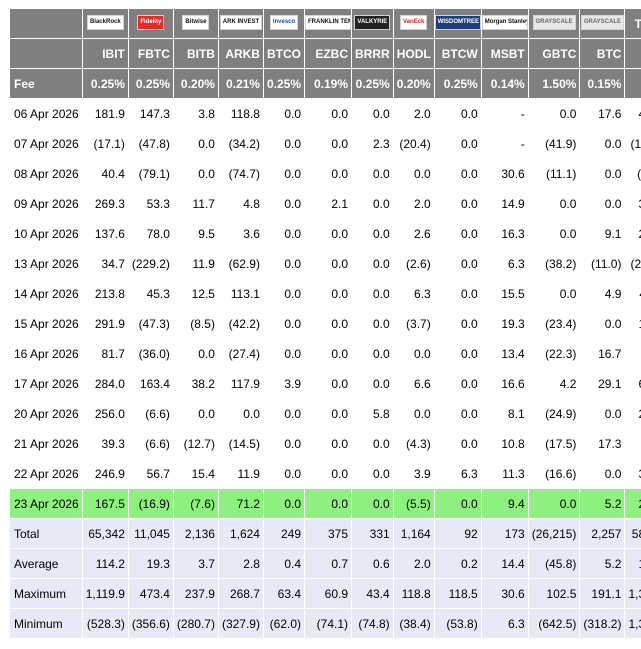  Describe the element at coordinates (46, 113) in the screenshot. I see `row-date: 06 Apr 2026` at that location.